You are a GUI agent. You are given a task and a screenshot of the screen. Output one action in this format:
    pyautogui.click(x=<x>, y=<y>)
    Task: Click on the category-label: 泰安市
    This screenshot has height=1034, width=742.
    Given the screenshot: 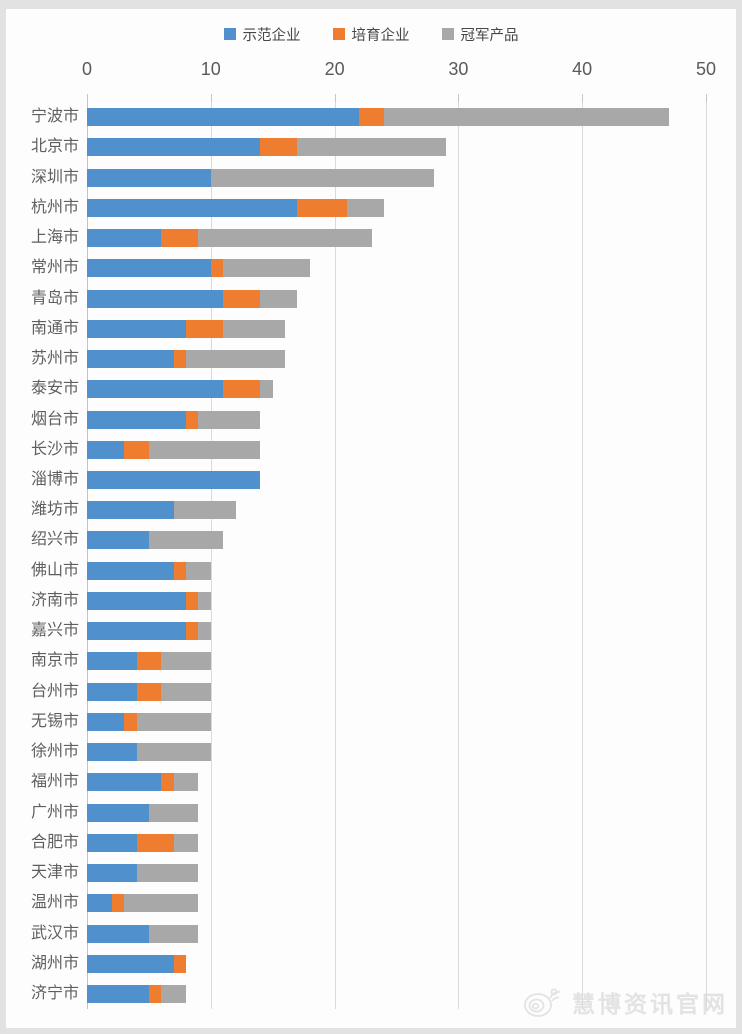 What is the action you would take?
    pyautogui.click(x=54, y=389)
    